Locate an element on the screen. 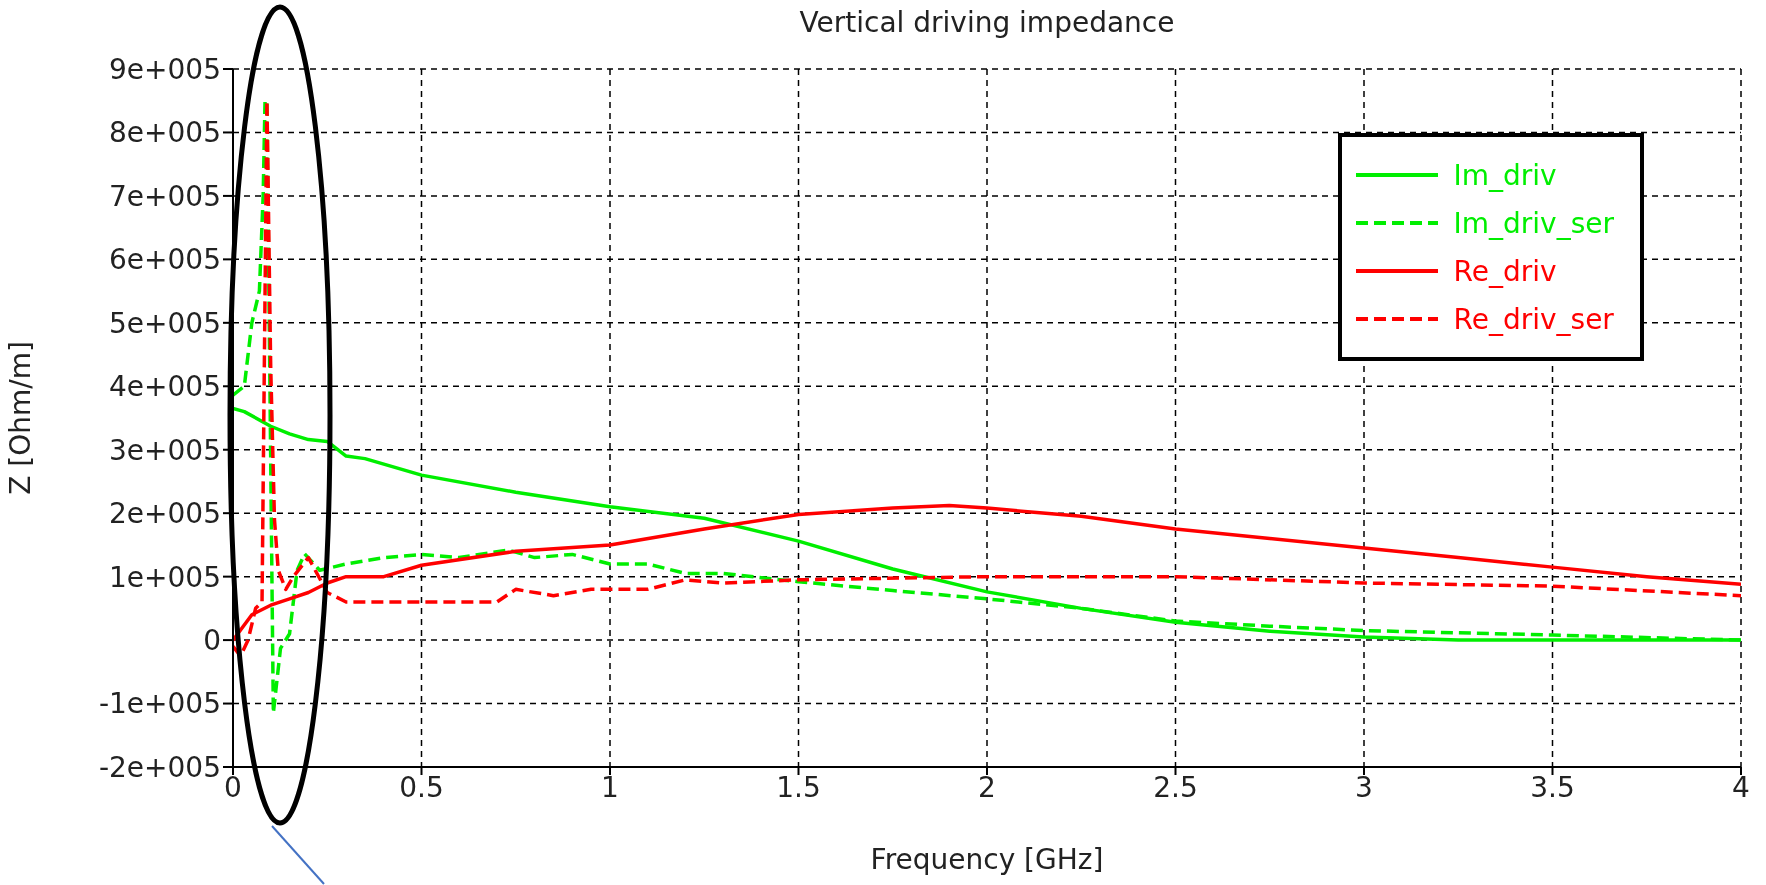 The width and height of the screenshot is (1766, 885). x-tick-label: 0 is located at coordinates (233, 787).